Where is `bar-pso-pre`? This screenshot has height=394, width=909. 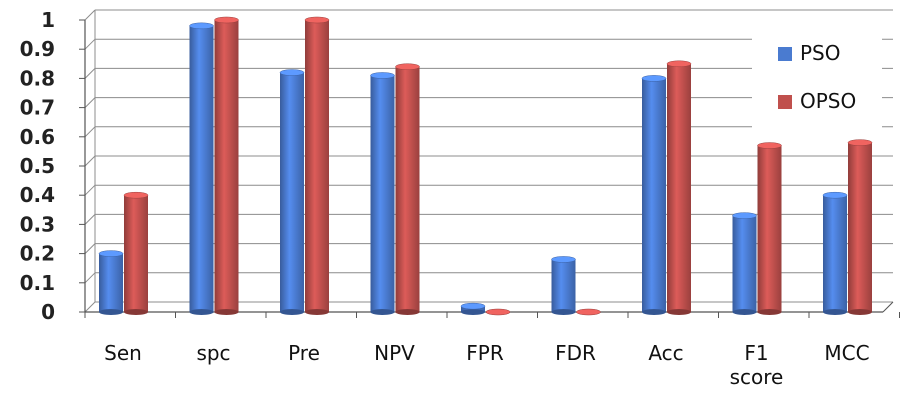
bar-pso-pre is located at coordinates (292, 192).